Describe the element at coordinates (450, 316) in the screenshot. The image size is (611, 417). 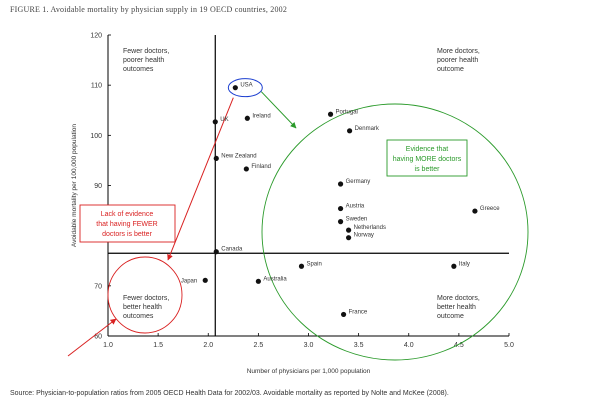
I see `quadrant-label-bottom-right: outcome` at that location.